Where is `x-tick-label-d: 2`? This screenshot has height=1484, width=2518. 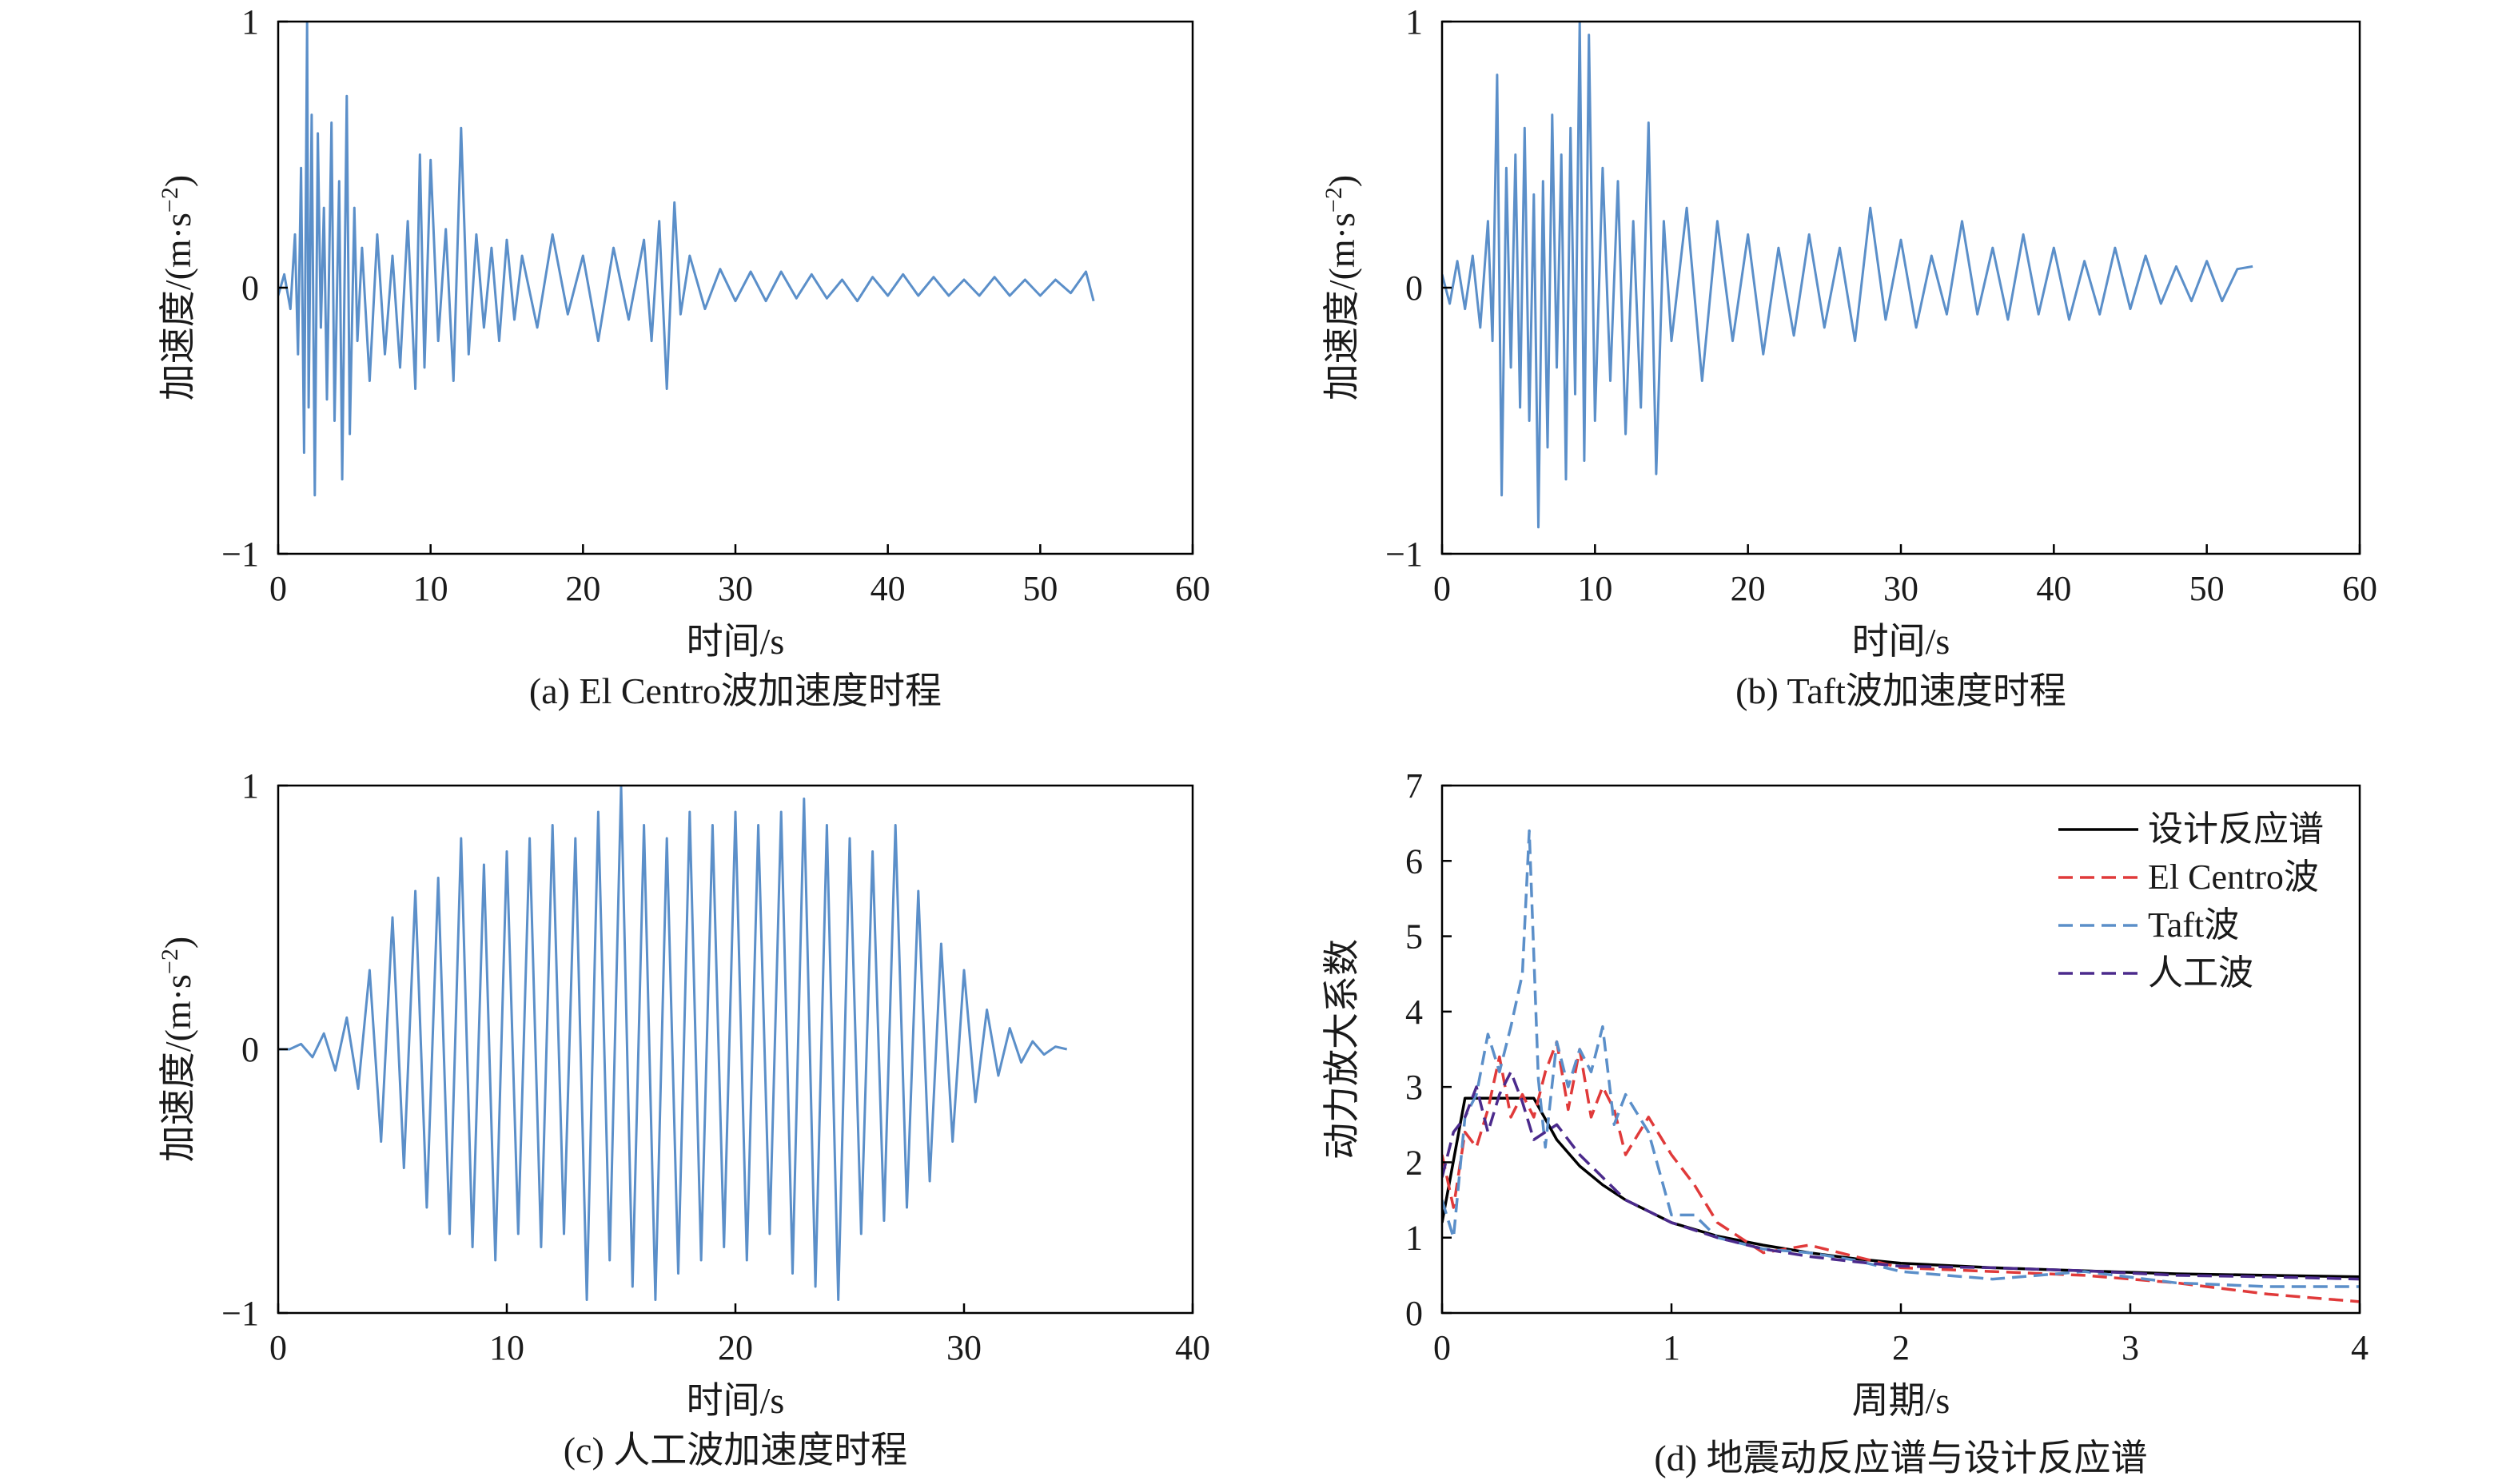 x-tick-label-d: 2 is located at coordinates (1901, 1348).